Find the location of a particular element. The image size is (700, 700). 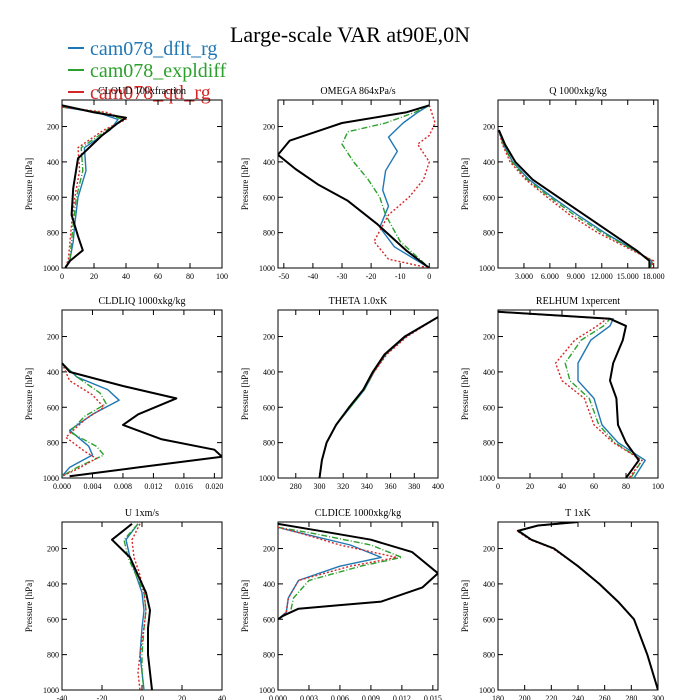

panel-title: CLOUD 100xfraction is located at coordinates (142, 91).